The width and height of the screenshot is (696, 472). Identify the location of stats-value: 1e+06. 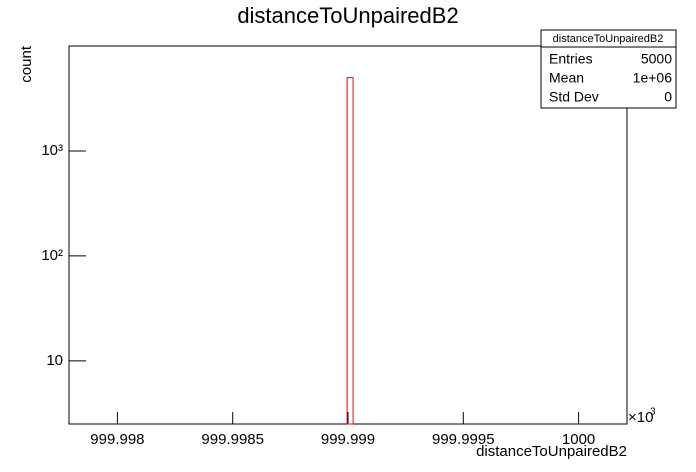
(653, 78).